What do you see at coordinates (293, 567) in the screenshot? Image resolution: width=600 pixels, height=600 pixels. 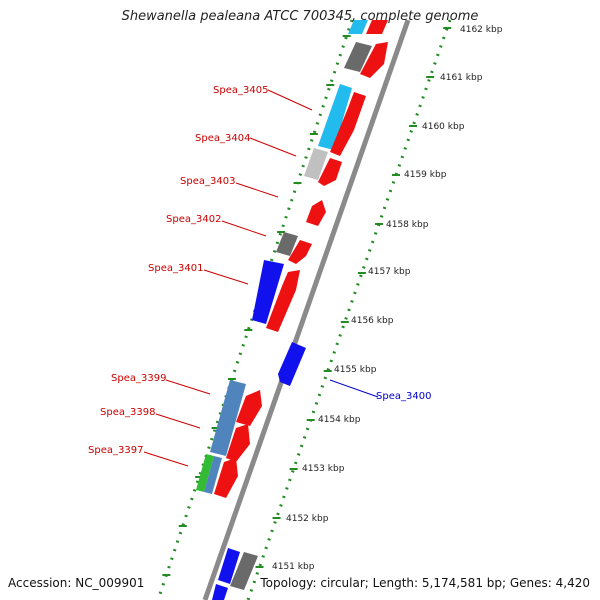 I see `tick-label: 4151 kbp` at bounding box center [293, 567].